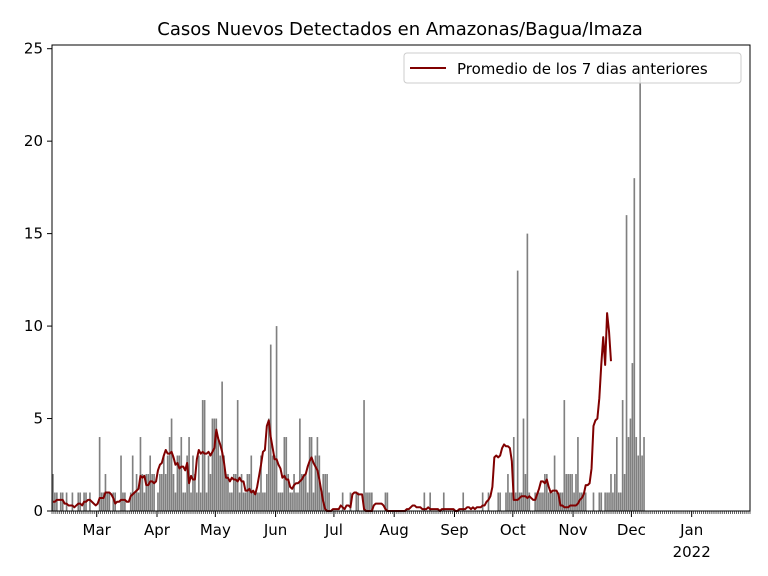 The image size is (768, 576). I want to click on x-tick-label: Dec, so click(631, 530).